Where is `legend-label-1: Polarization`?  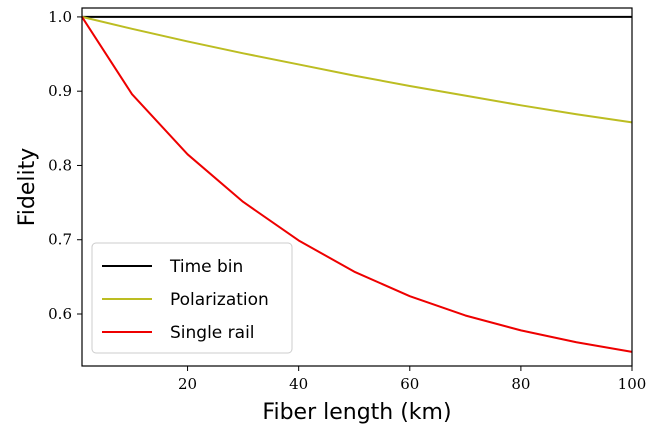 legend-label-1: Polarization is located at coordinates (219, 300).